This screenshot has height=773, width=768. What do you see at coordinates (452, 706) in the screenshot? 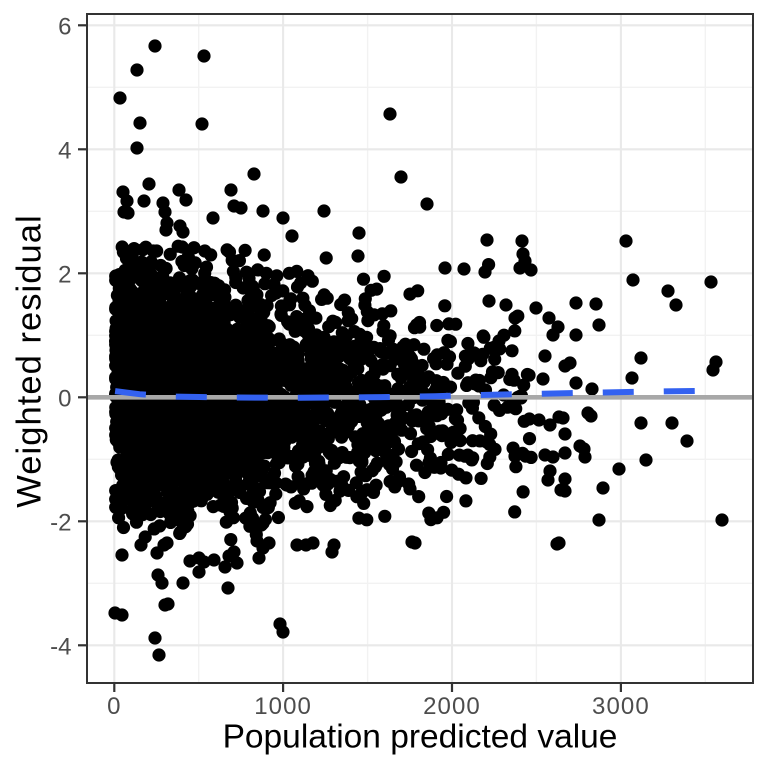
I see `svg-text: 2000` at bounding box center [452, 706].